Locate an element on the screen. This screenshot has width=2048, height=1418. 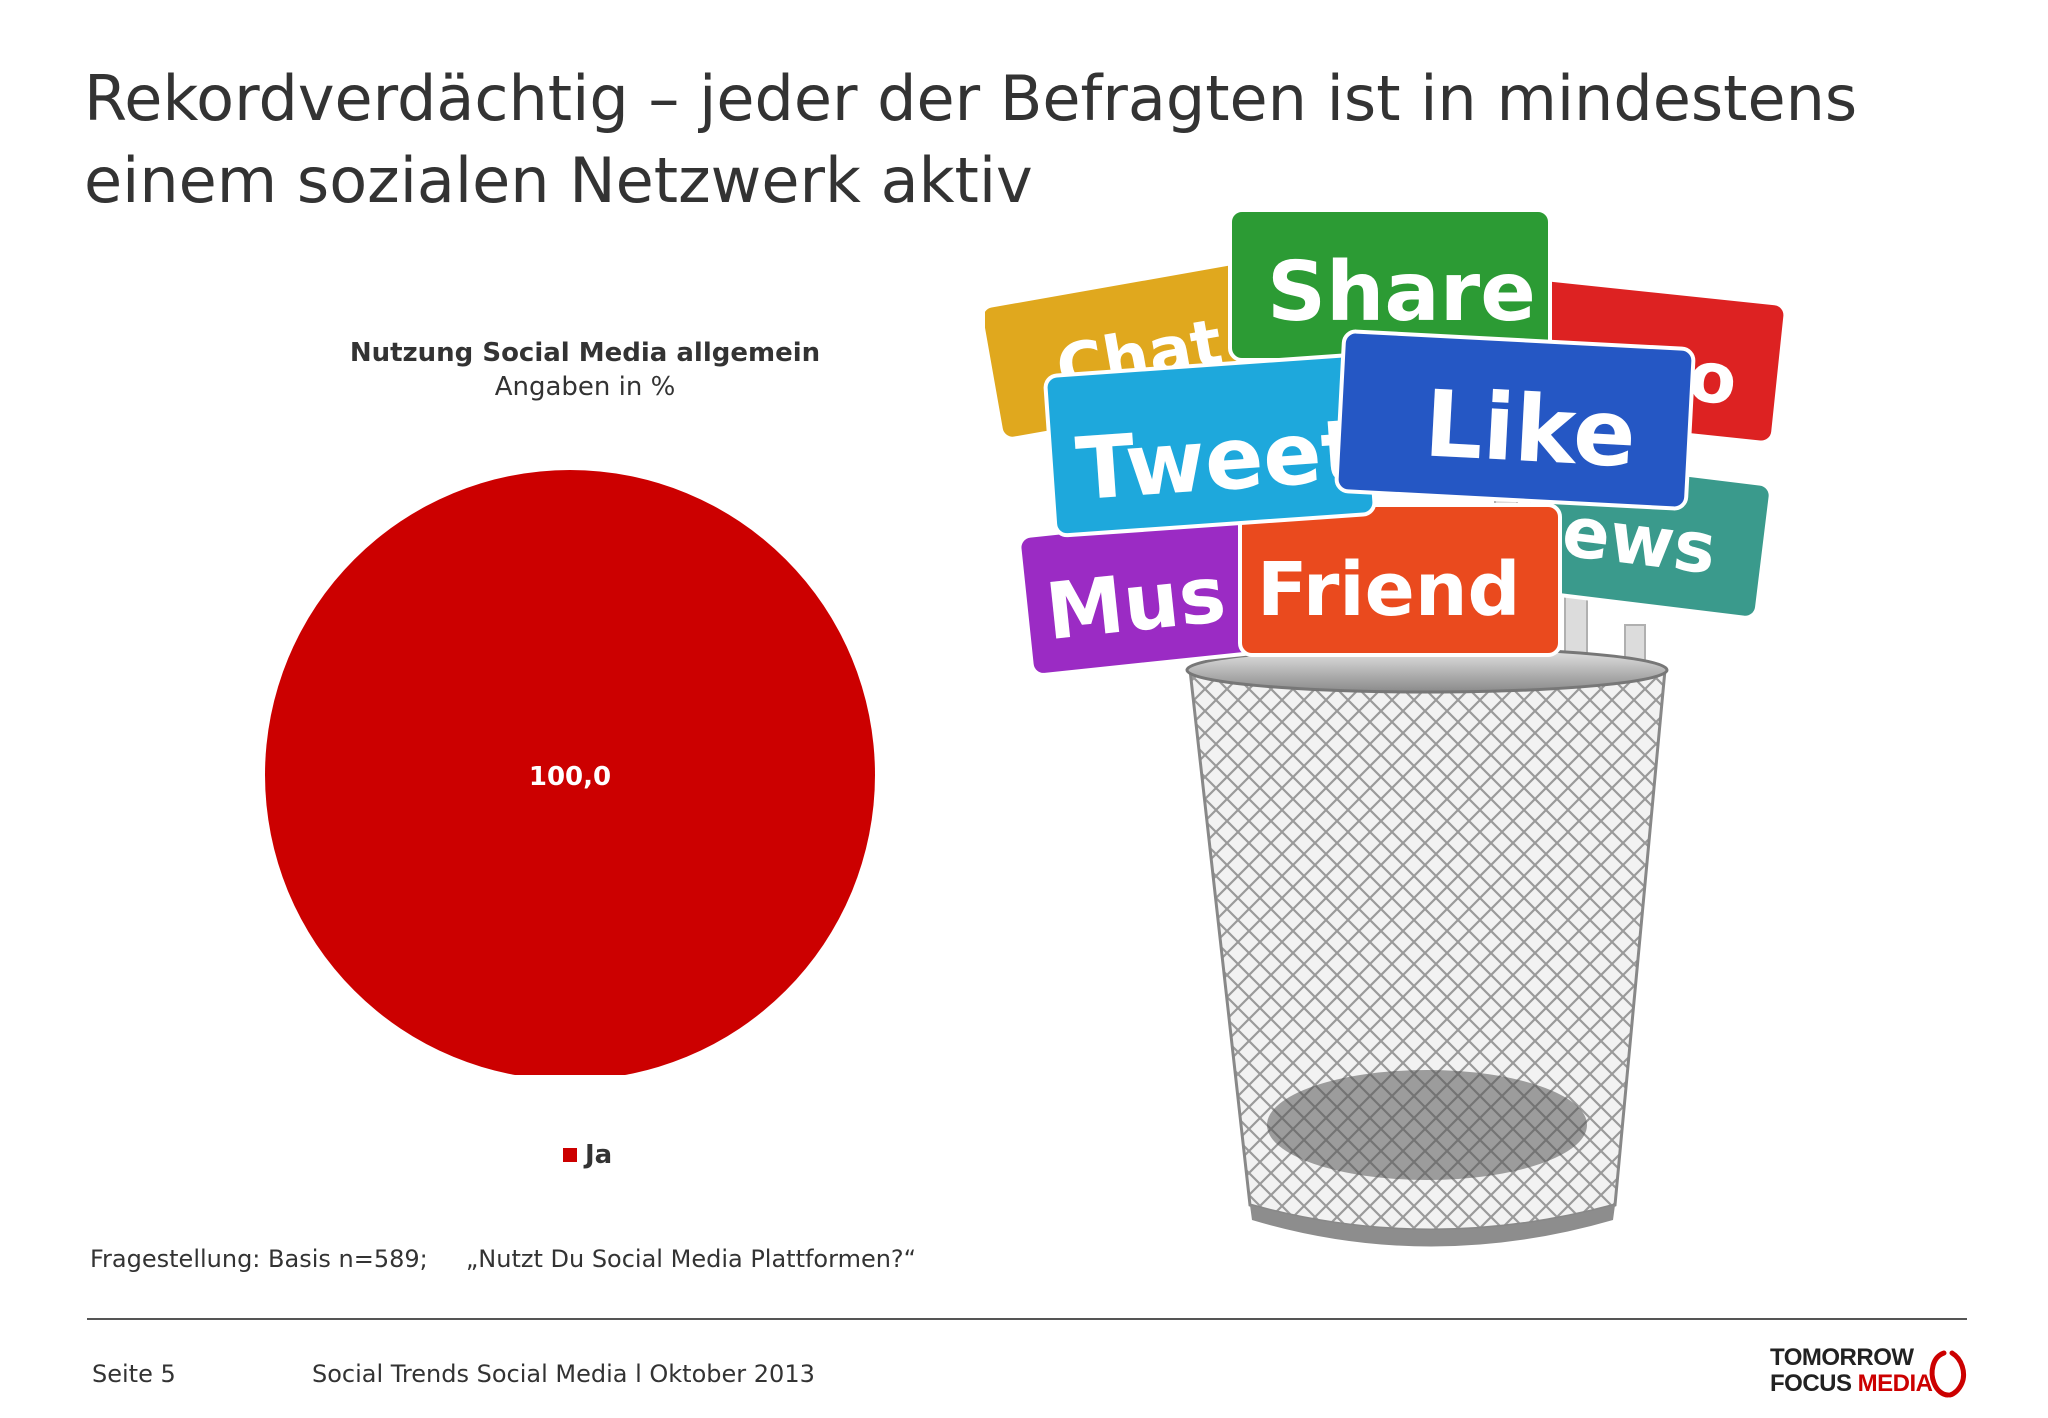
sign-friend: Friend is located at coordinates (1400, 580).